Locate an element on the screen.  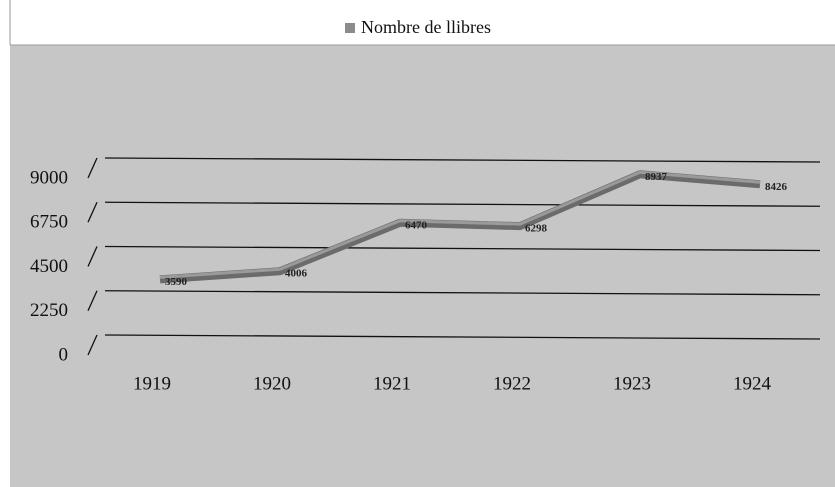
y-tick-label: 2250 is located at coordinates (49, 310).